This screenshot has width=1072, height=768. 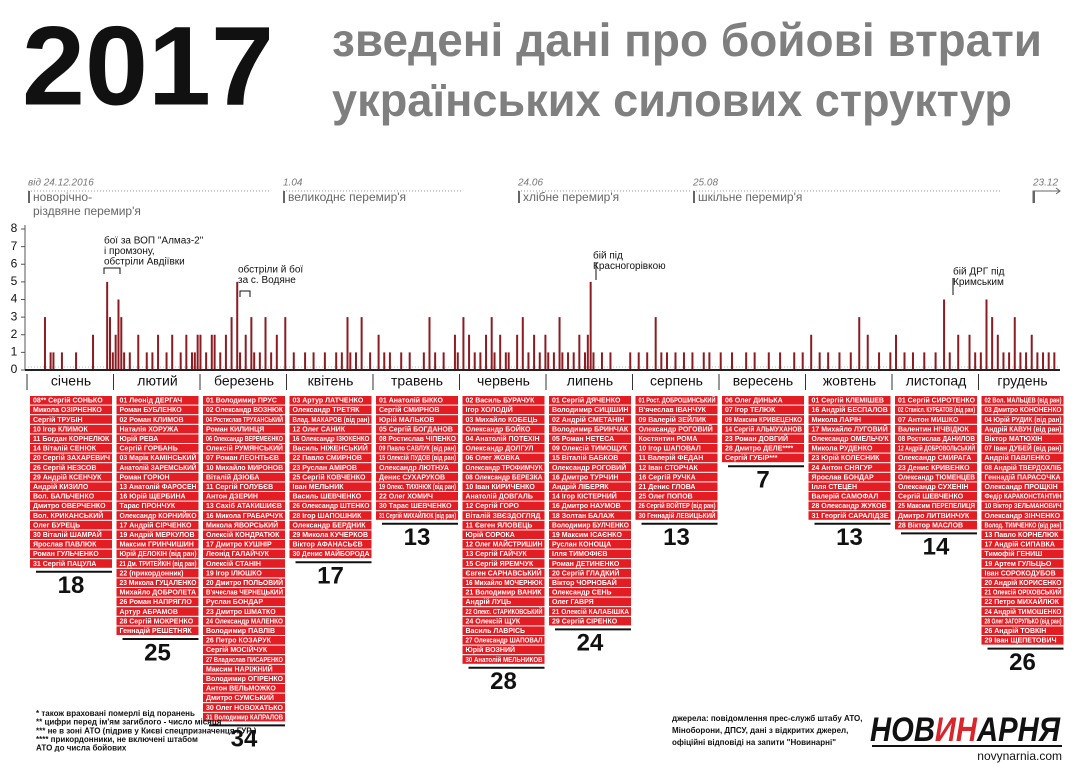 I want to click on month-total: 17, so click(x=330, y=576).